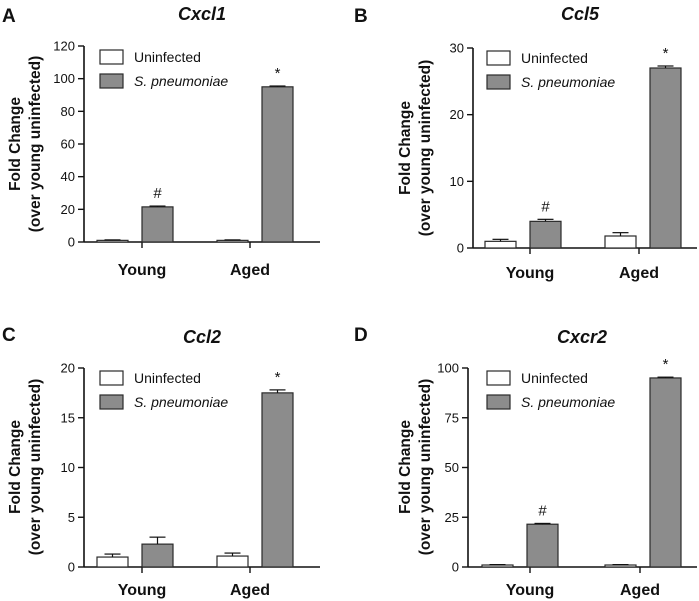 This screenshot has width=699, height=601. What do you see at coordinates (9, 335) in the screenshot?
I see `panel-letter: C` at bounding box center [9, 335].